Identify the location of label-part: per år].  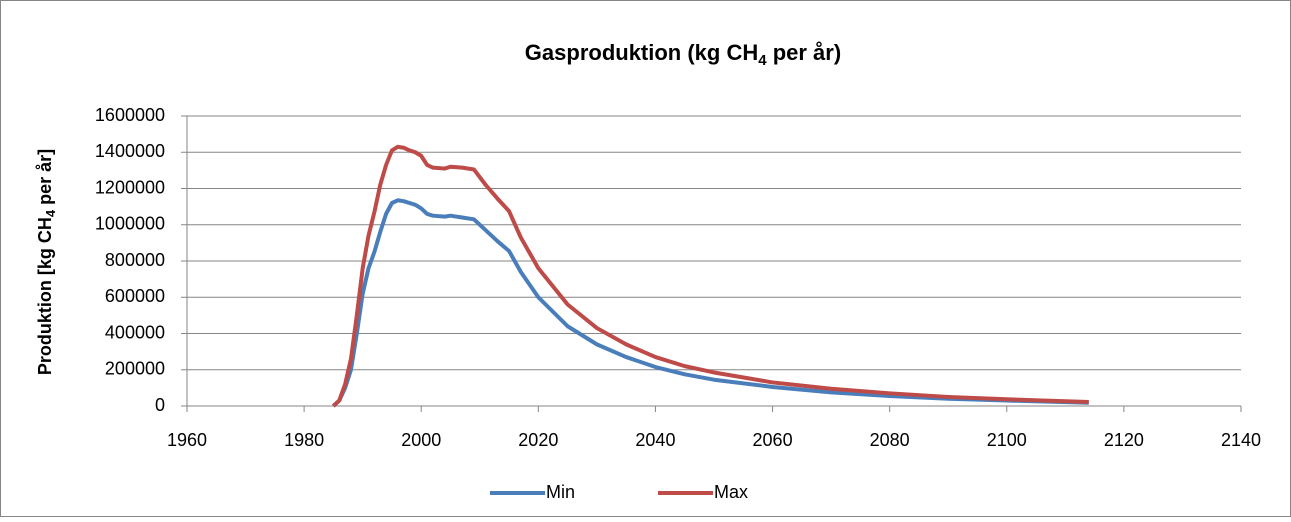
(45, 179).